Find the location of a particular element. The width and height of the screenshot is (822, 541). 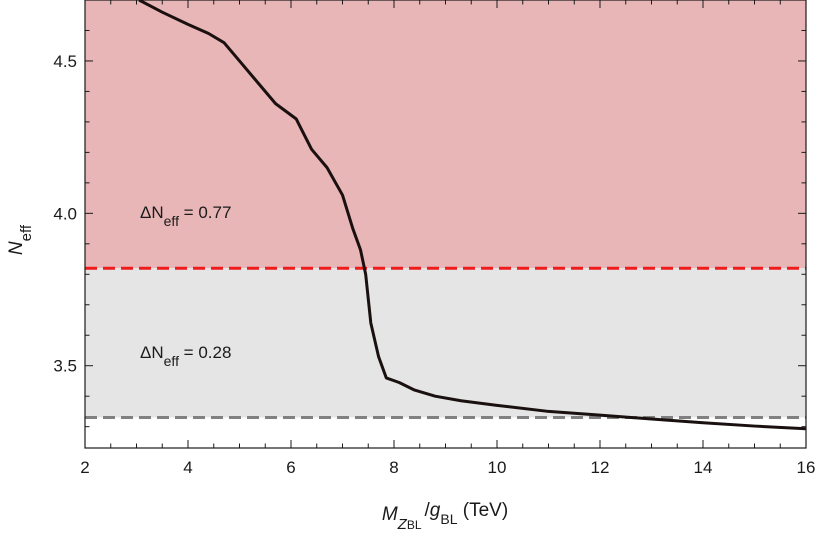

x-tick-label: 12 is located at coordinates (600, 467).